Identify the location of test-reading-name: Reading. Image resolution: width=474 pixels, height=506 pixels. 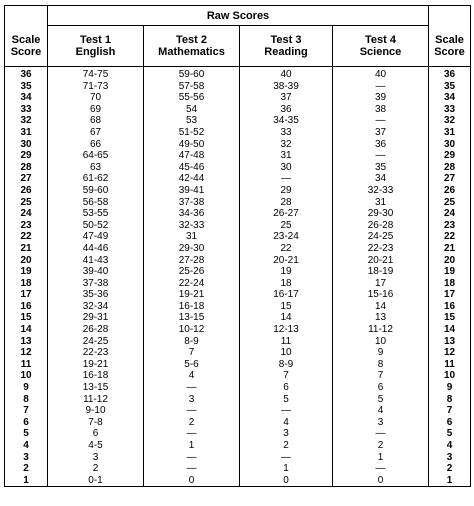
(286, 52).